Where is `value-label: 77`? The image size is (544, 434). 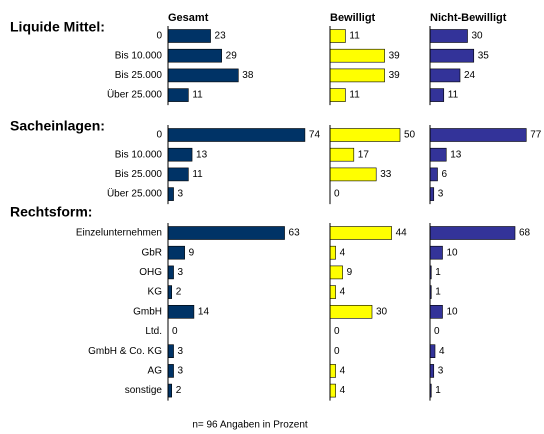 value-label: 77 is located at coordinates (536, 135).